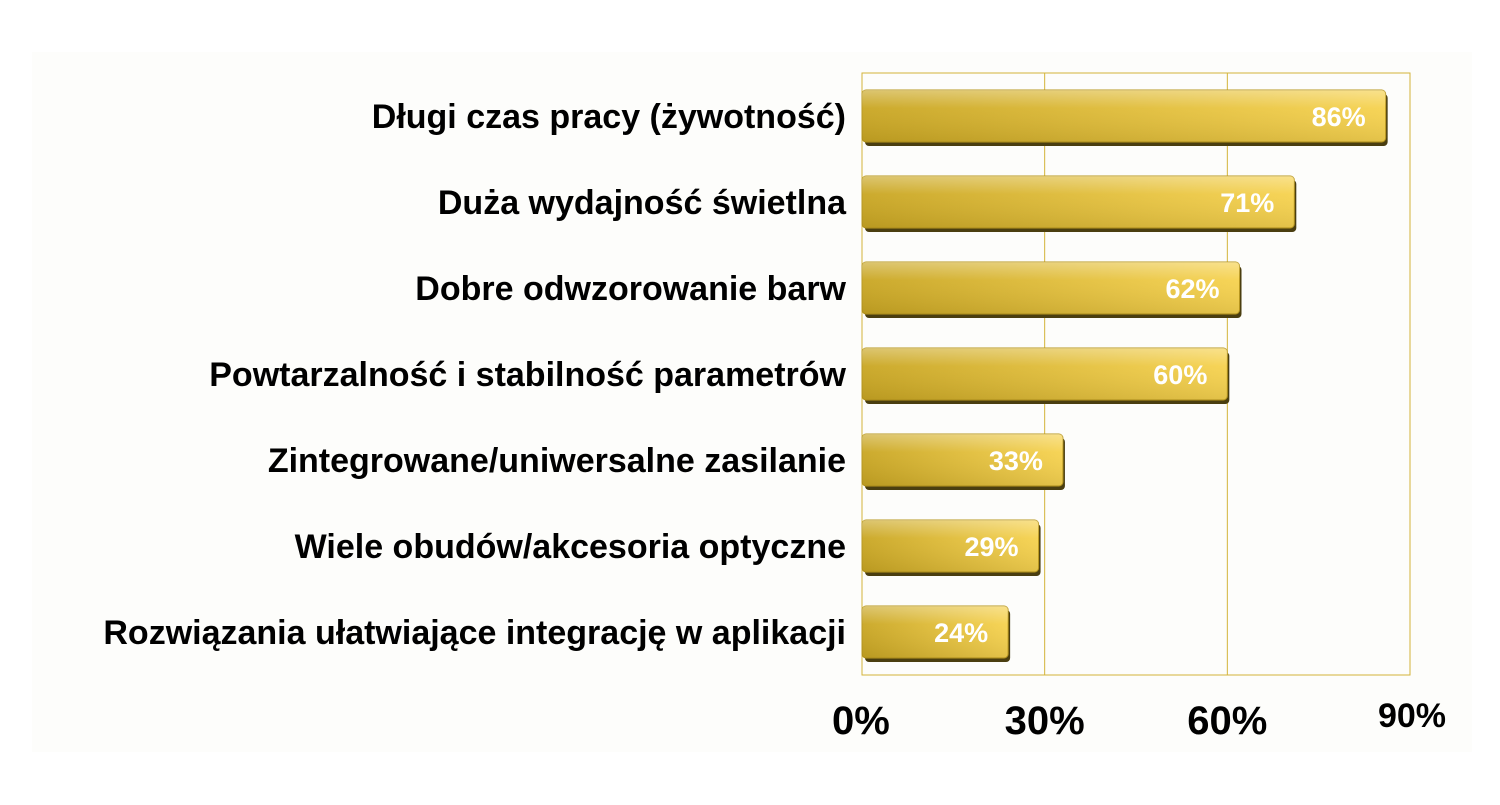 The width and height of the screenshot is (1500, 805). What do you see at coordinates (1192, 289) in the screenshot?
I see `bar-value-label: 62%` at bounding box center [1192, 289].